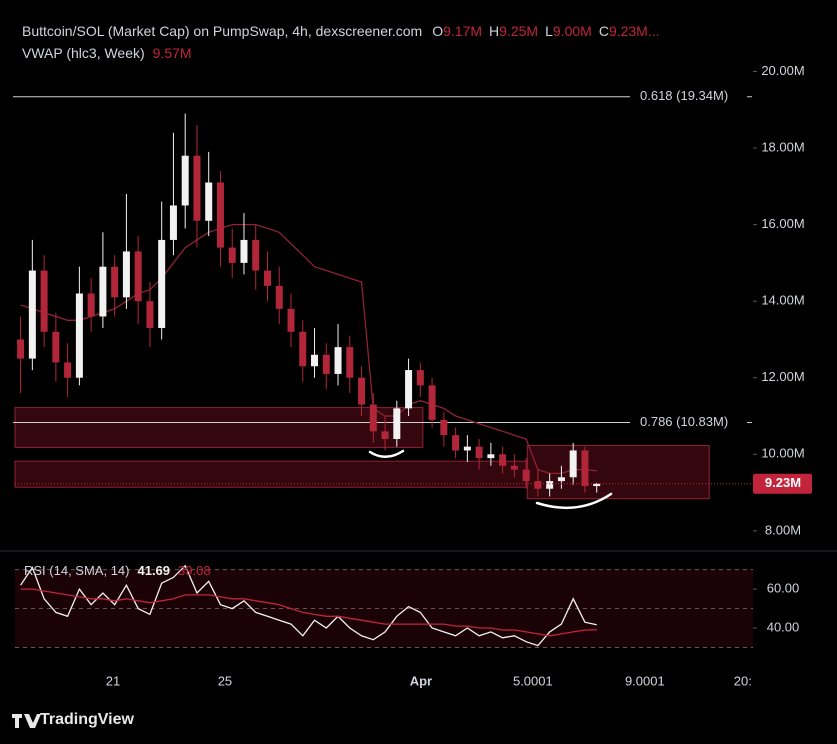  What do you see at coordinates (26, 721) in the screenshot?
I see `brand-logo` at bounding box center [26, 721].